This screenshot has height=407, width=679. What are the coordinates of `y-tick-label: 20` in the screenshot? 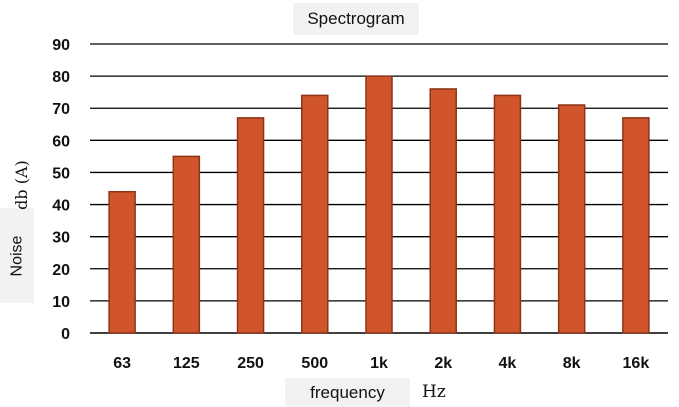 It's located at (61, 270).